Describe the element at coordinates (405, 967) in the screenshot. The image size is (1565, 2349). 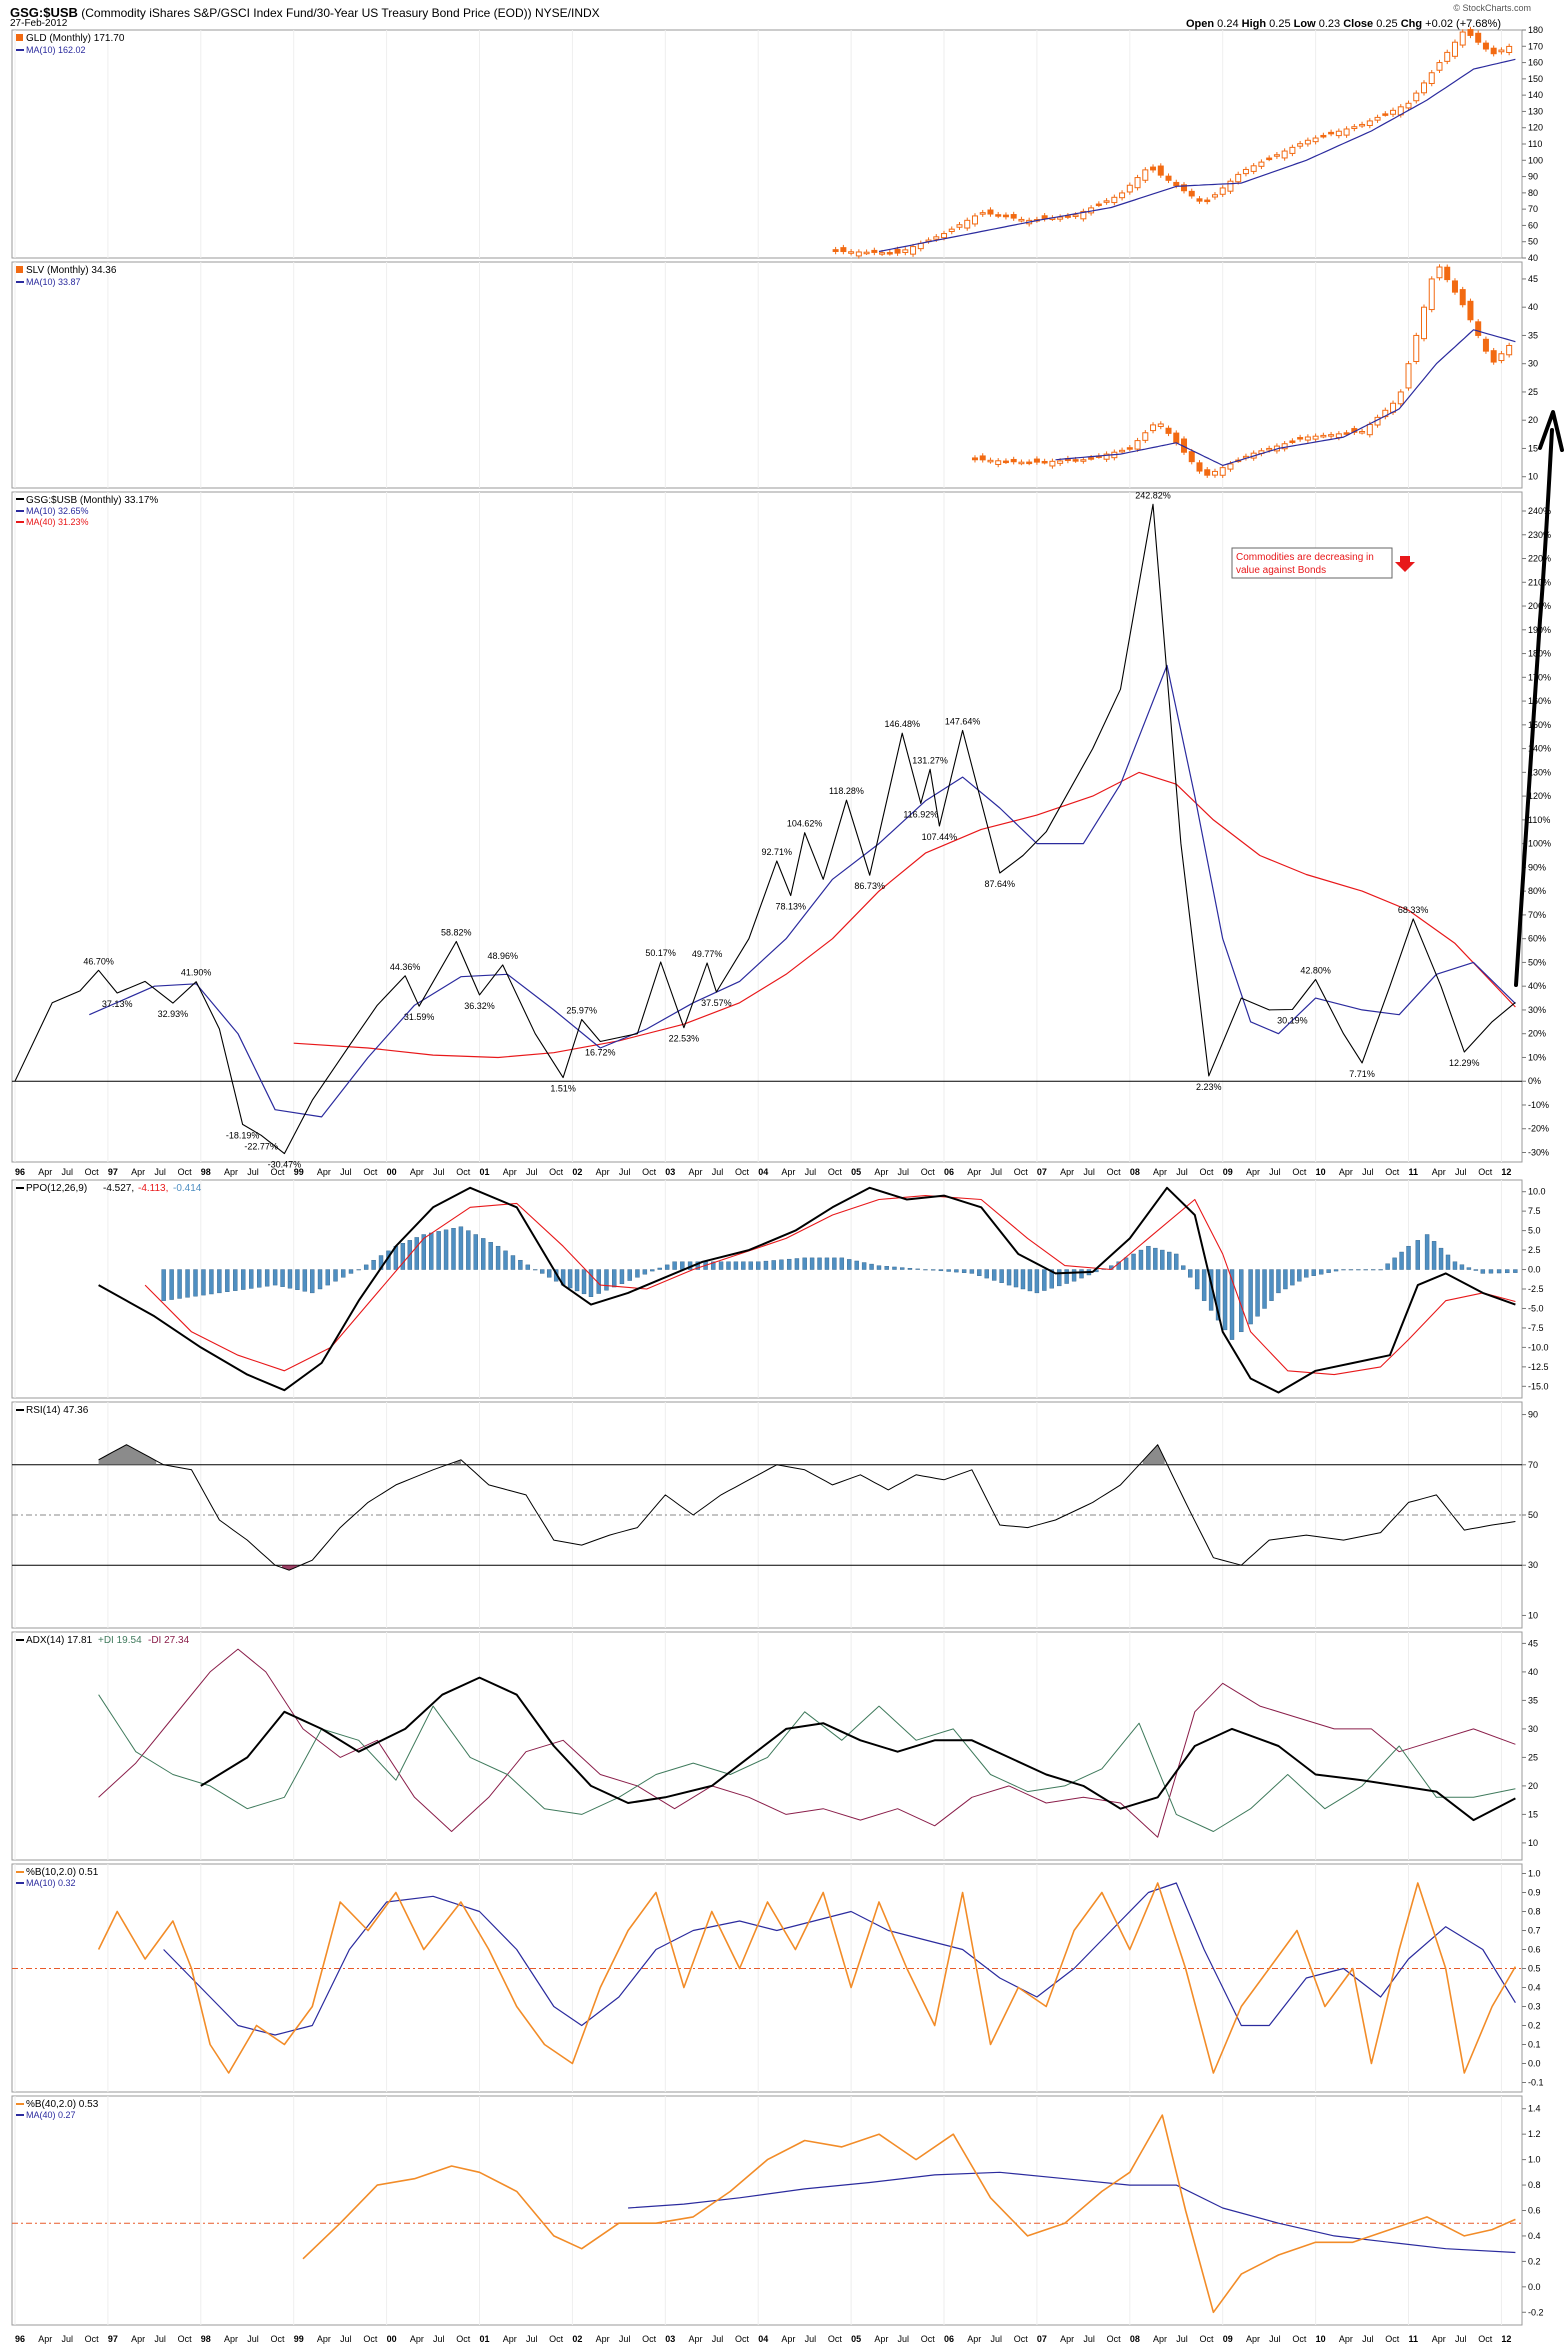
I see `ratio-peak-label: 44.36%` at that location.